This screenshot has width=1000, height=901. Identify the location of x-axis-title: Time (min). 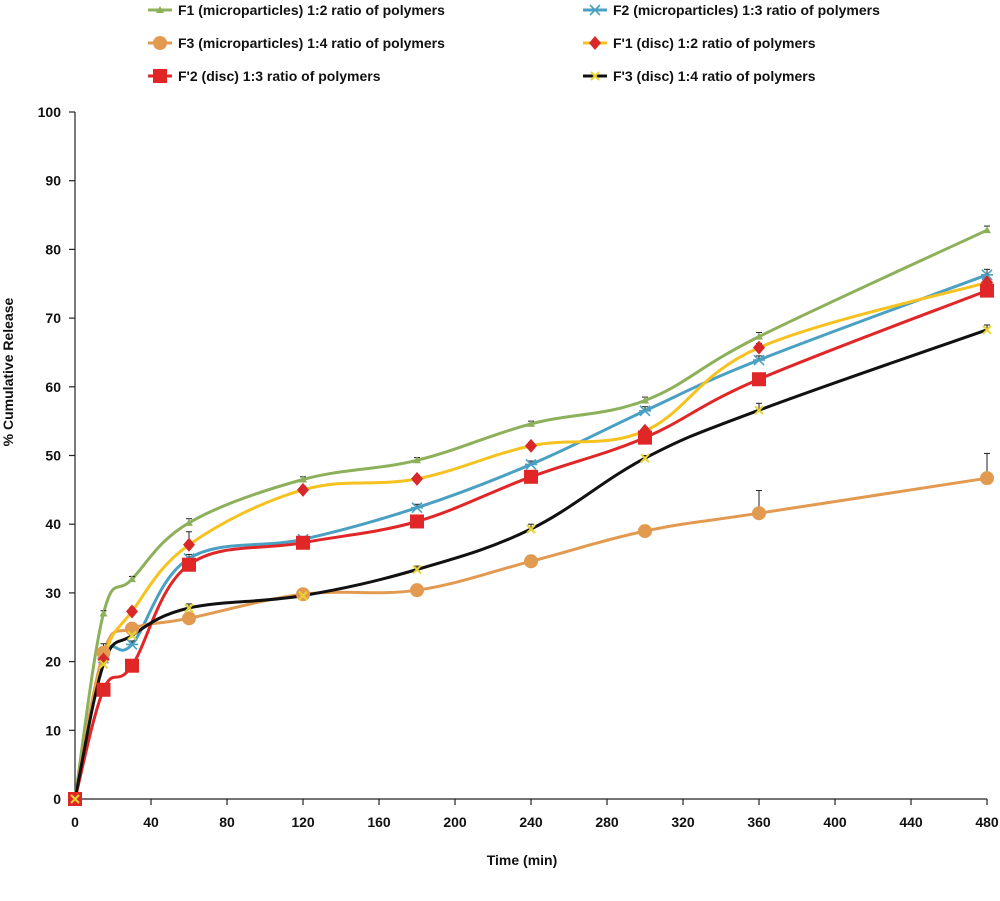
(522, 860).